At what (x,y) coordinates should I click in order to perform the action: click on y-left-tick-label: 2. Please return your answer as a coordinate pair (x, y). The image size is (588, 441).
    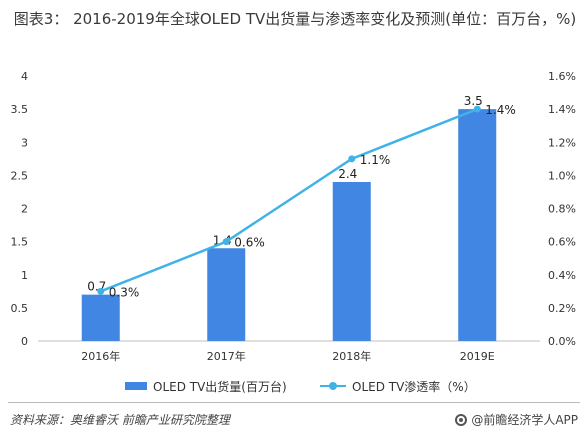
    Looking at the image, I should click on (24, 209).